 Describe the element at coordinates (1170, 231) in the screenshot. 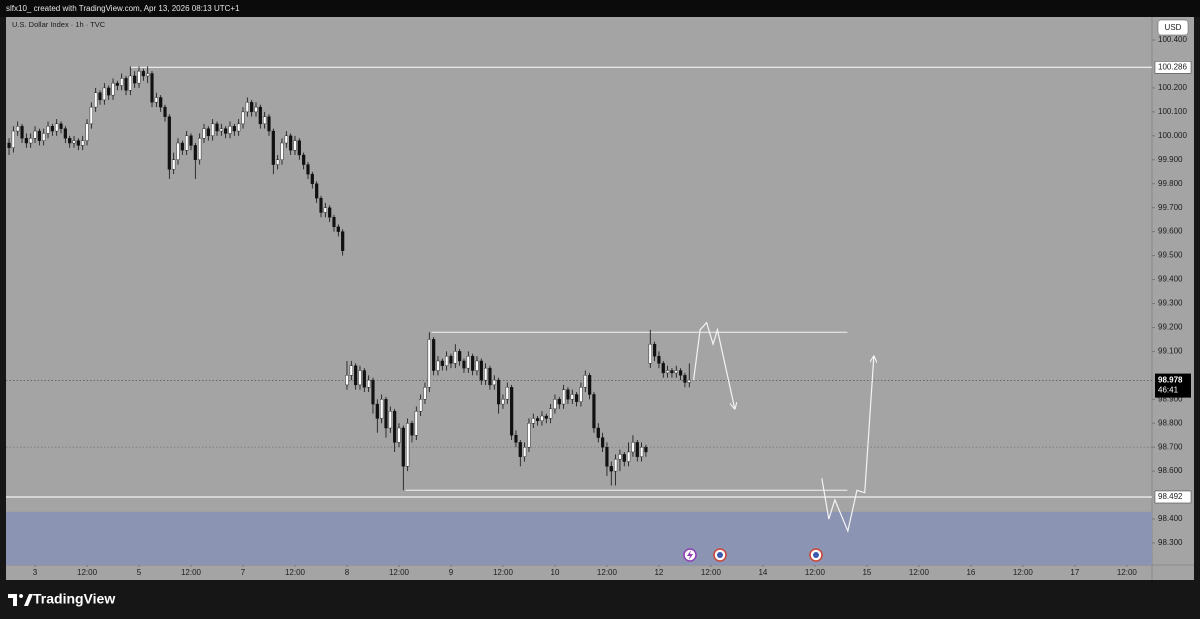

I see `y-tick-label: 99.600` at that location.